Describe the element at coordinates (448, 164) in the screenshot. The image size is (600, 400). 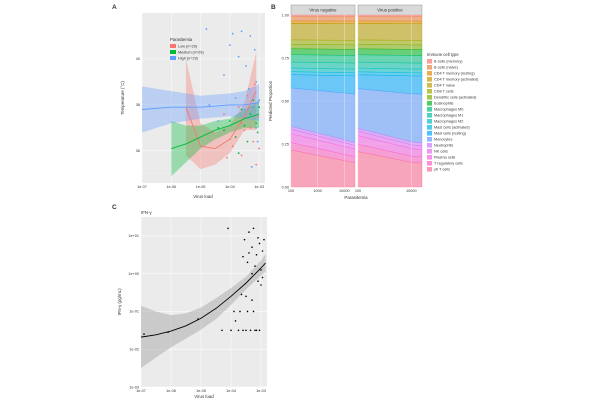
I see `panel-b-legend-label: T regulatory cells` at that location.